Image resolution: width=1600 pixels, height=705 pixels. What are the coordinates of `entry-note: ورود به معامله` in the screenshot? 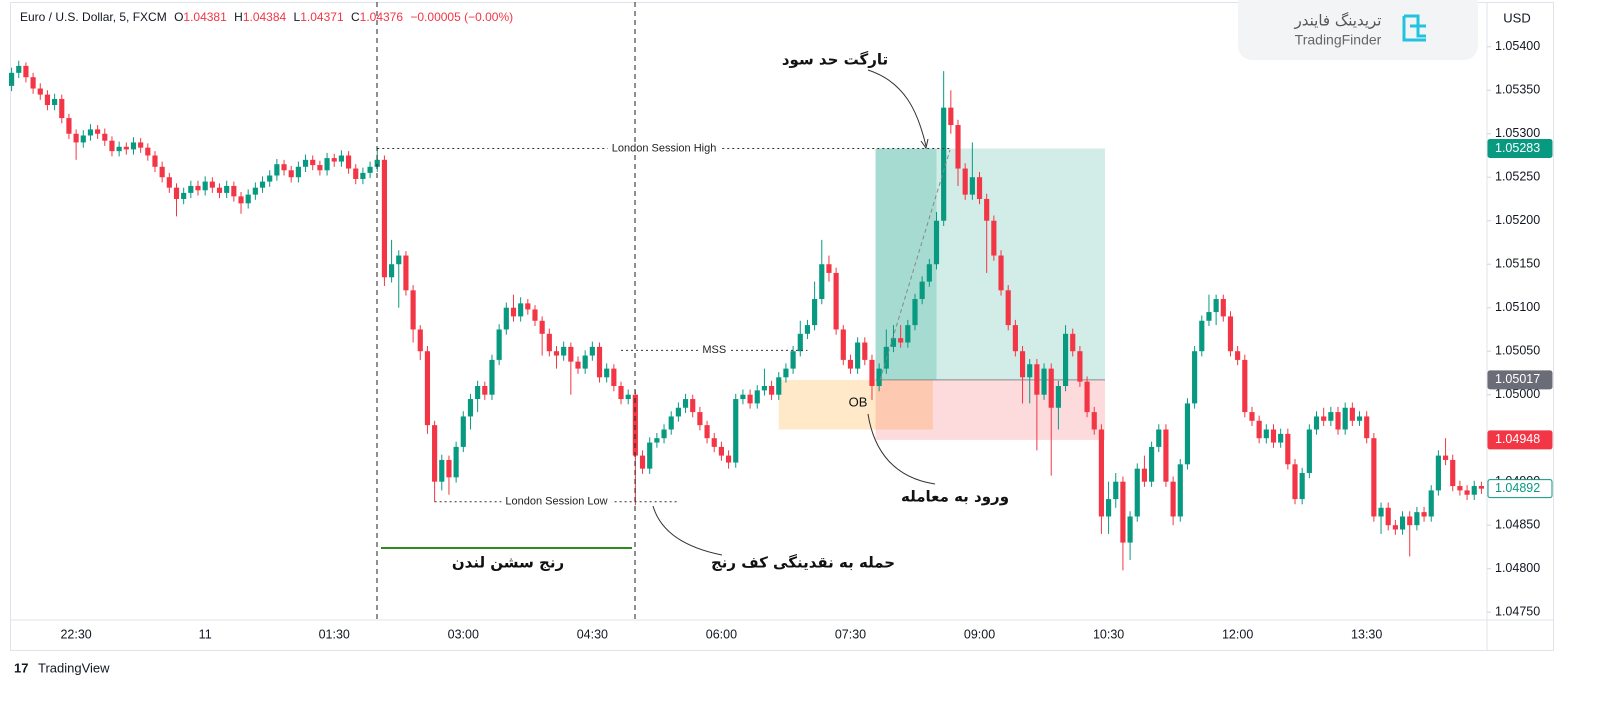 It's located at (955, 497).